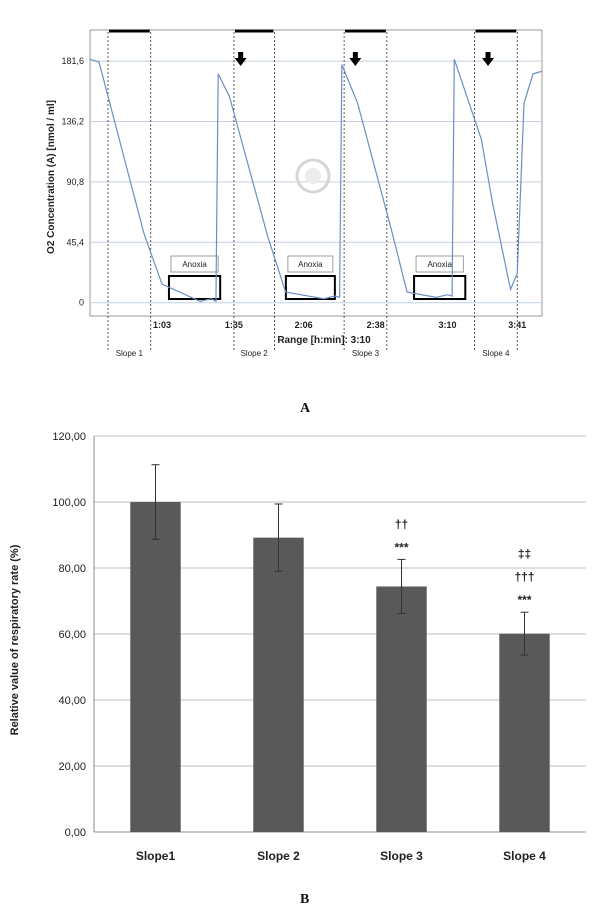 Image resolution: width=600 pixels, height=912 pixels. Describe the element at coordinates (401, 856) in the screenshot. I see `category-label: Slope 3` at that location.